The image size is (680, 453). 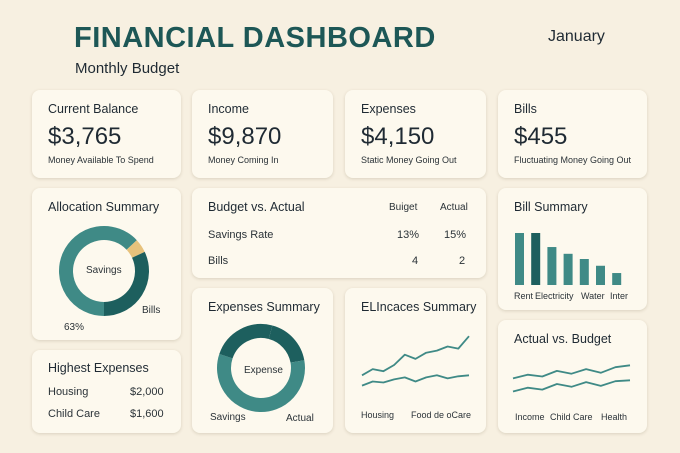 I want to click on kpi-caption: Static Money Going Out, so click(x=409, y=160).